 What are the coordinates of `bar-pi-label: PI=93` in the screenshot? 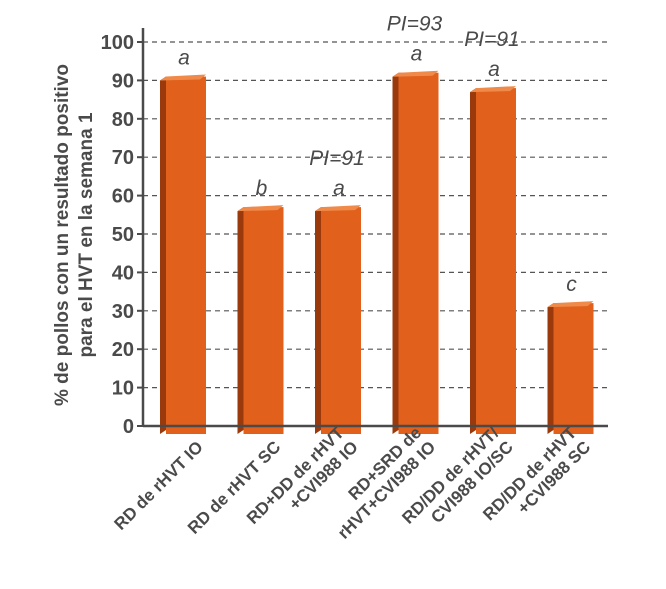 It's located at (415, 24).